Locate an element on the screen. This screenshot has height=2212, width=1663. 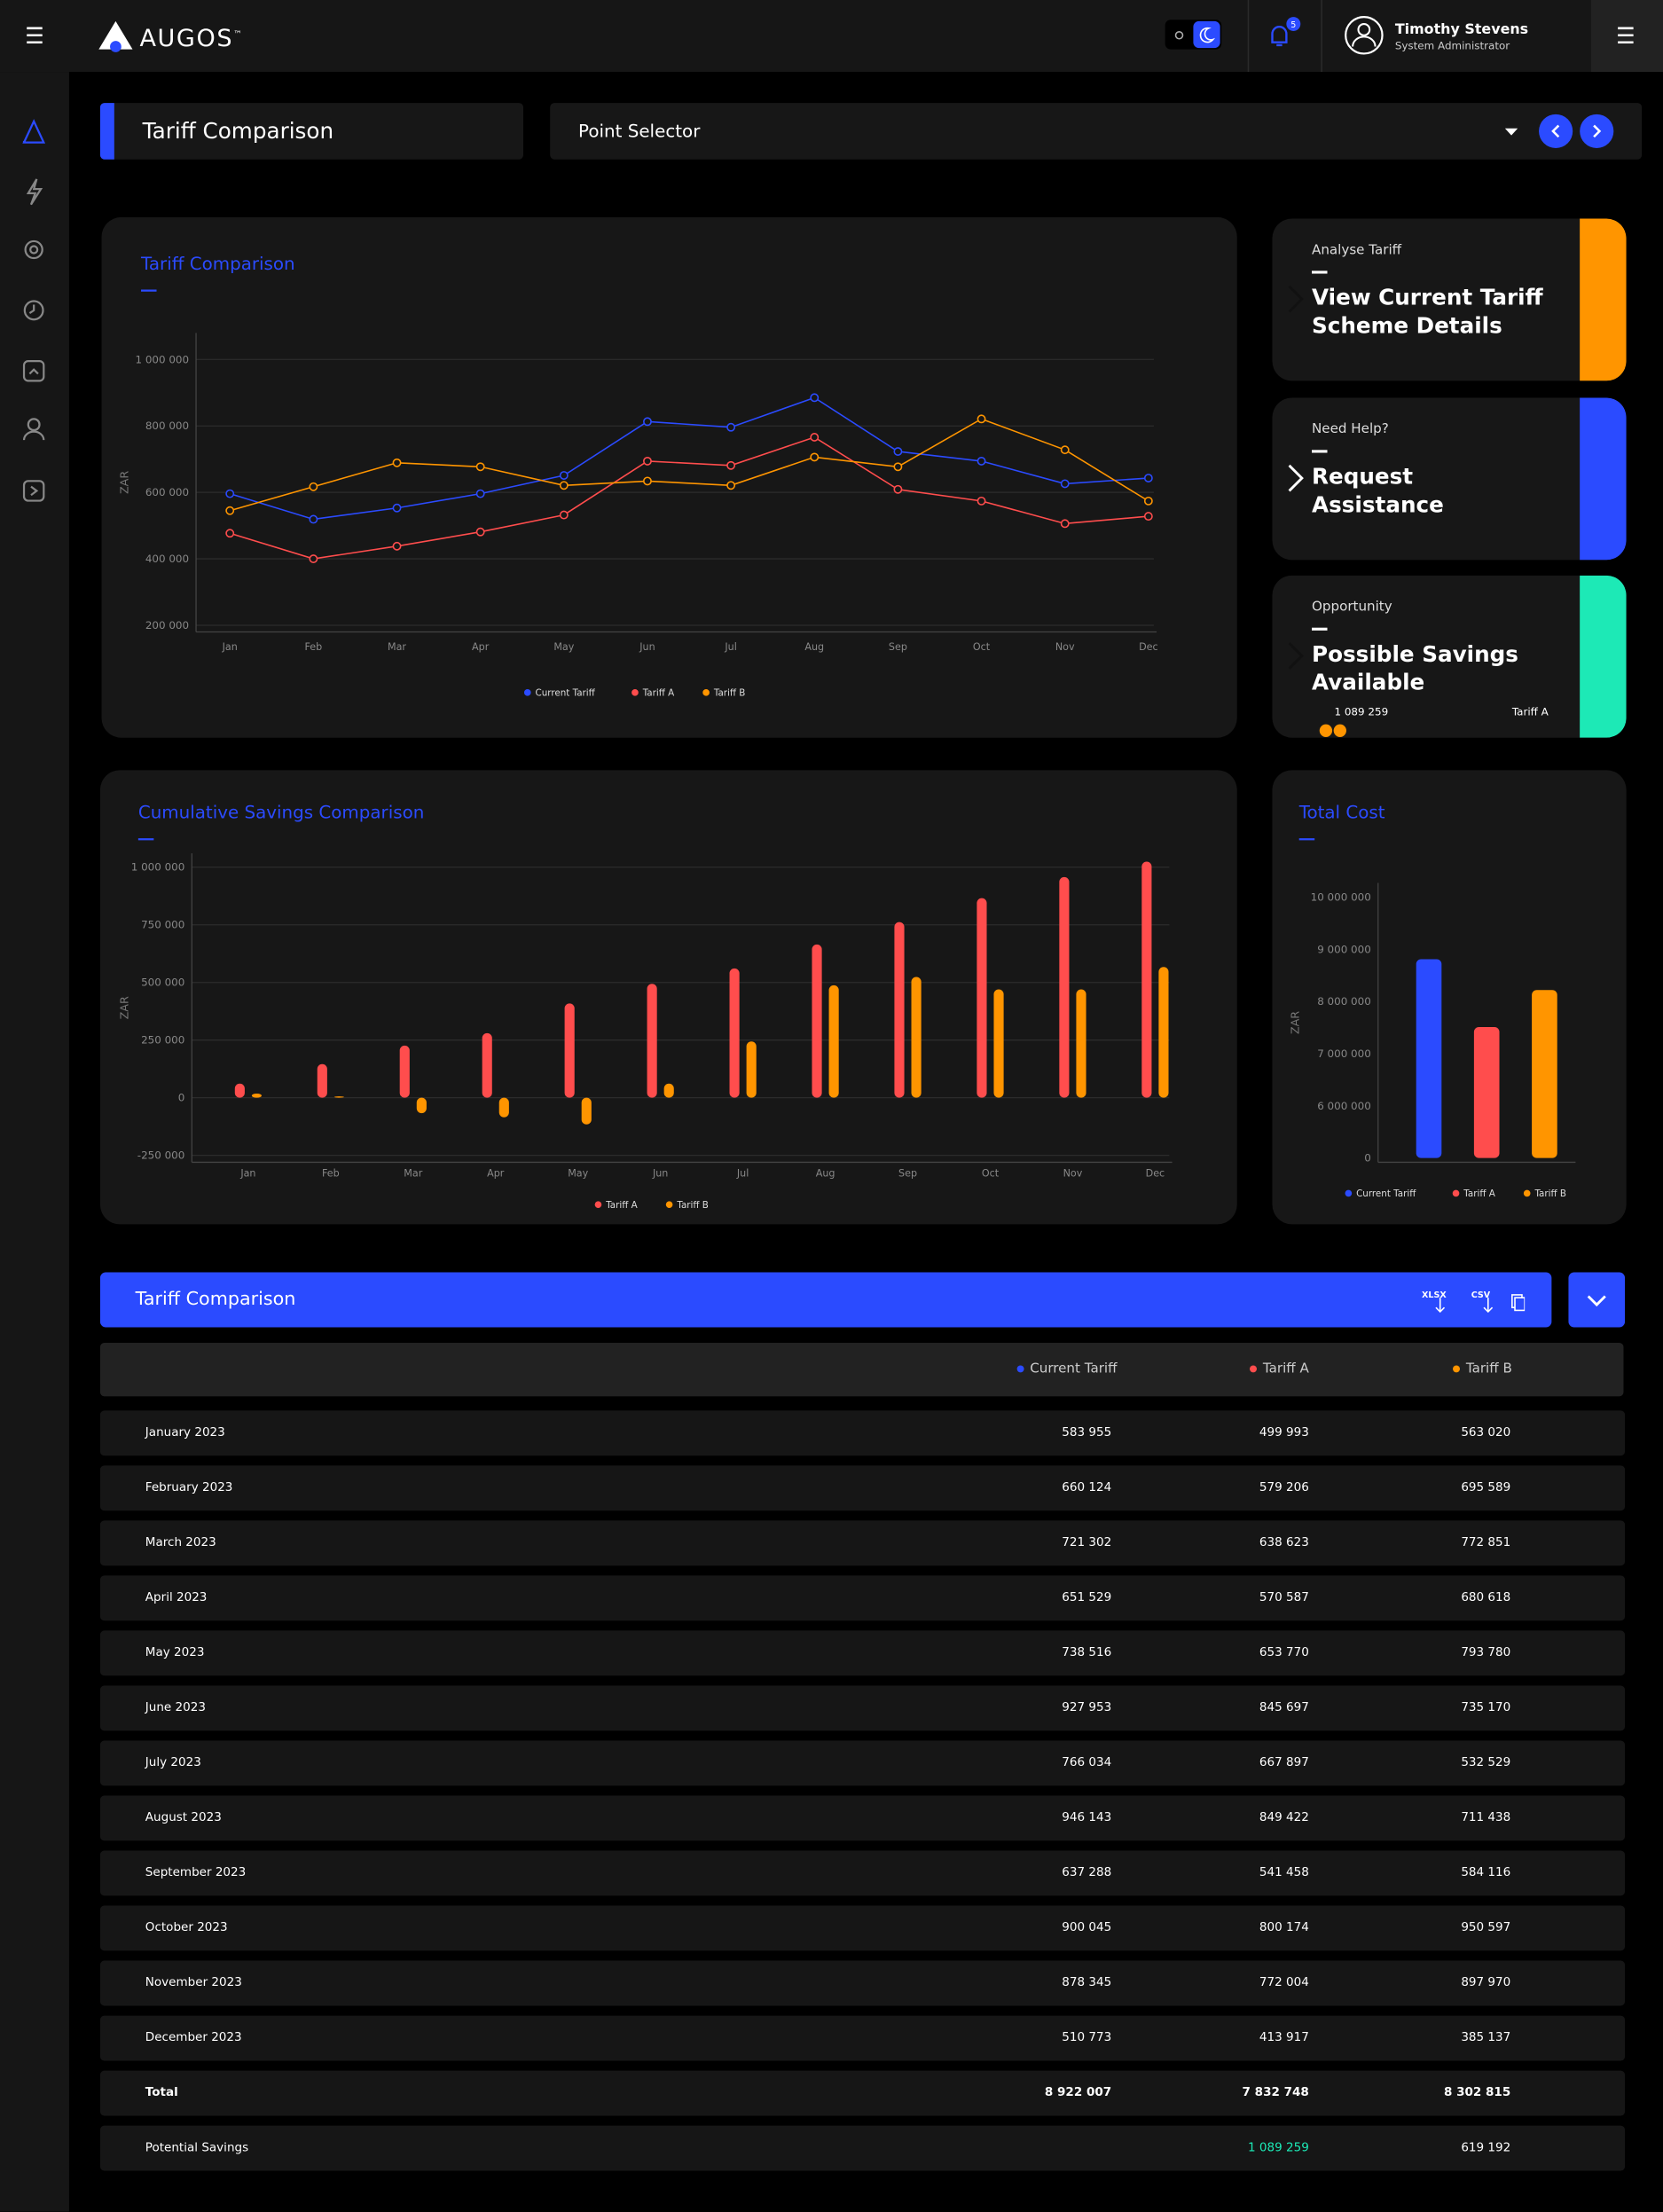
x-tick-label: Apr is located at coordinates (496, 1173).